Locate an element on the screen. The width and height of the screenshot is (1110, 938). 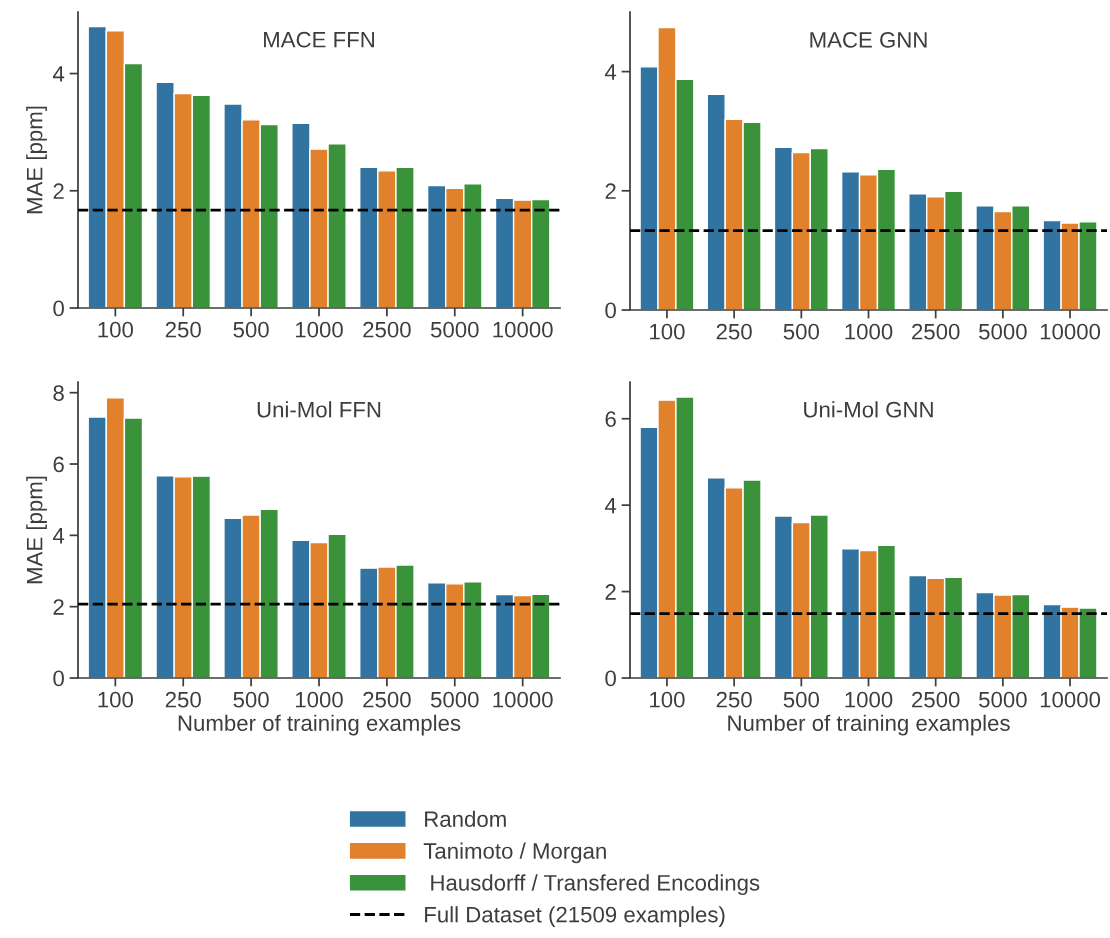
text: MACE GNN is located at coordinates (868, 40).